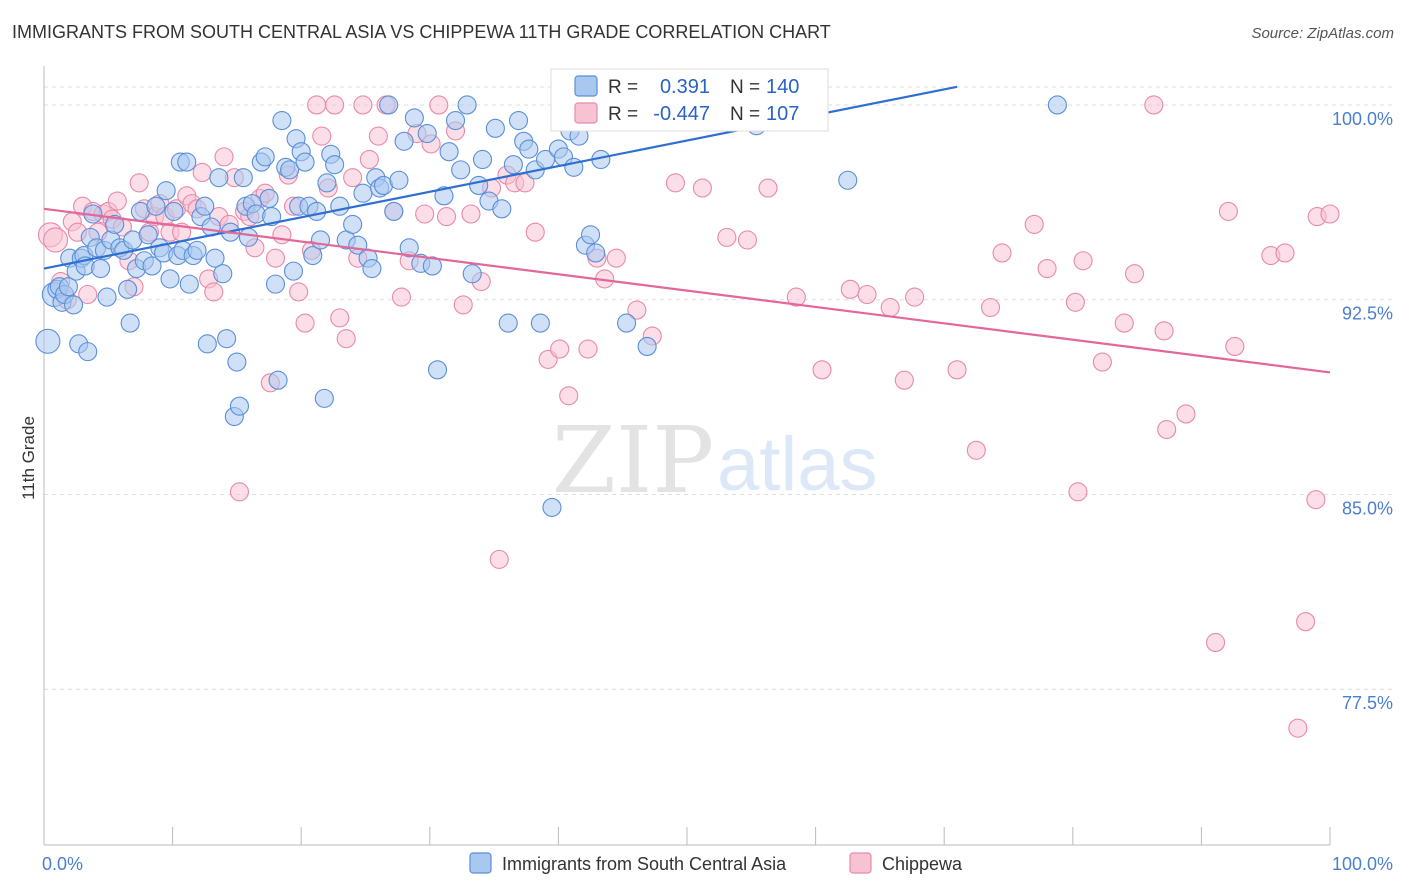 Image resolution: width=1406 pixels, height=892 pixels. Describe the element at coordinates (1322, 33) in the screenshot. I see `chart-source: Source: ZipAtlas.com` at that location.